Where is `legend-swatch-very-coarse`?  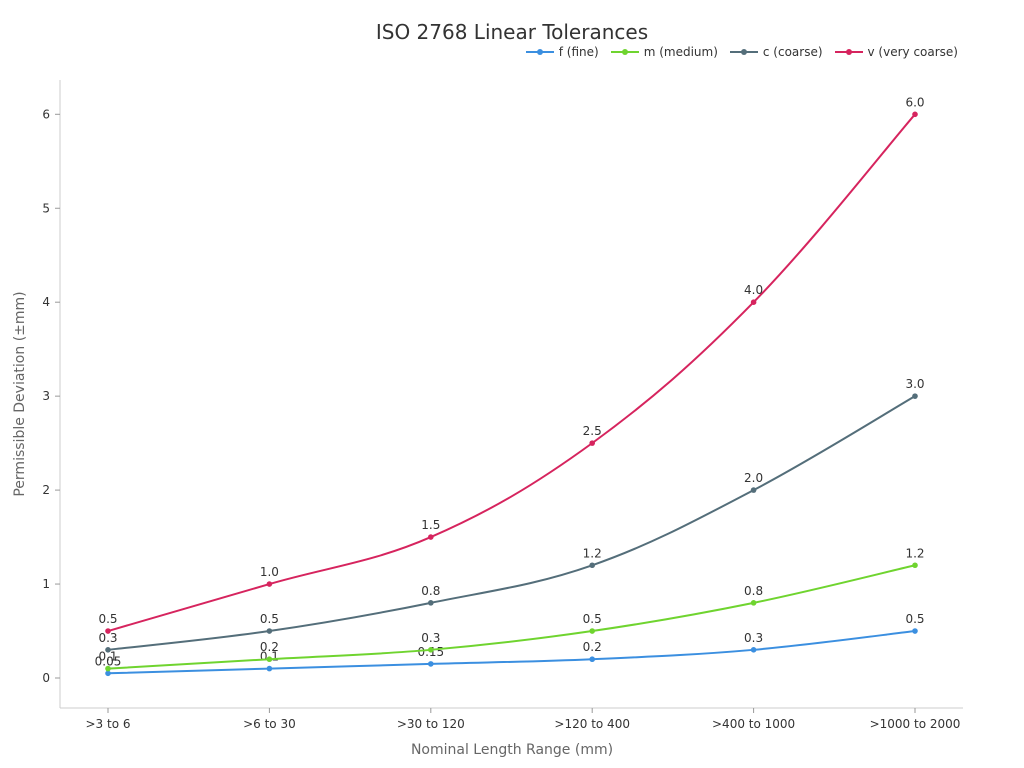 legend-swatch-very-coarse is located at coordinates (848, 52).